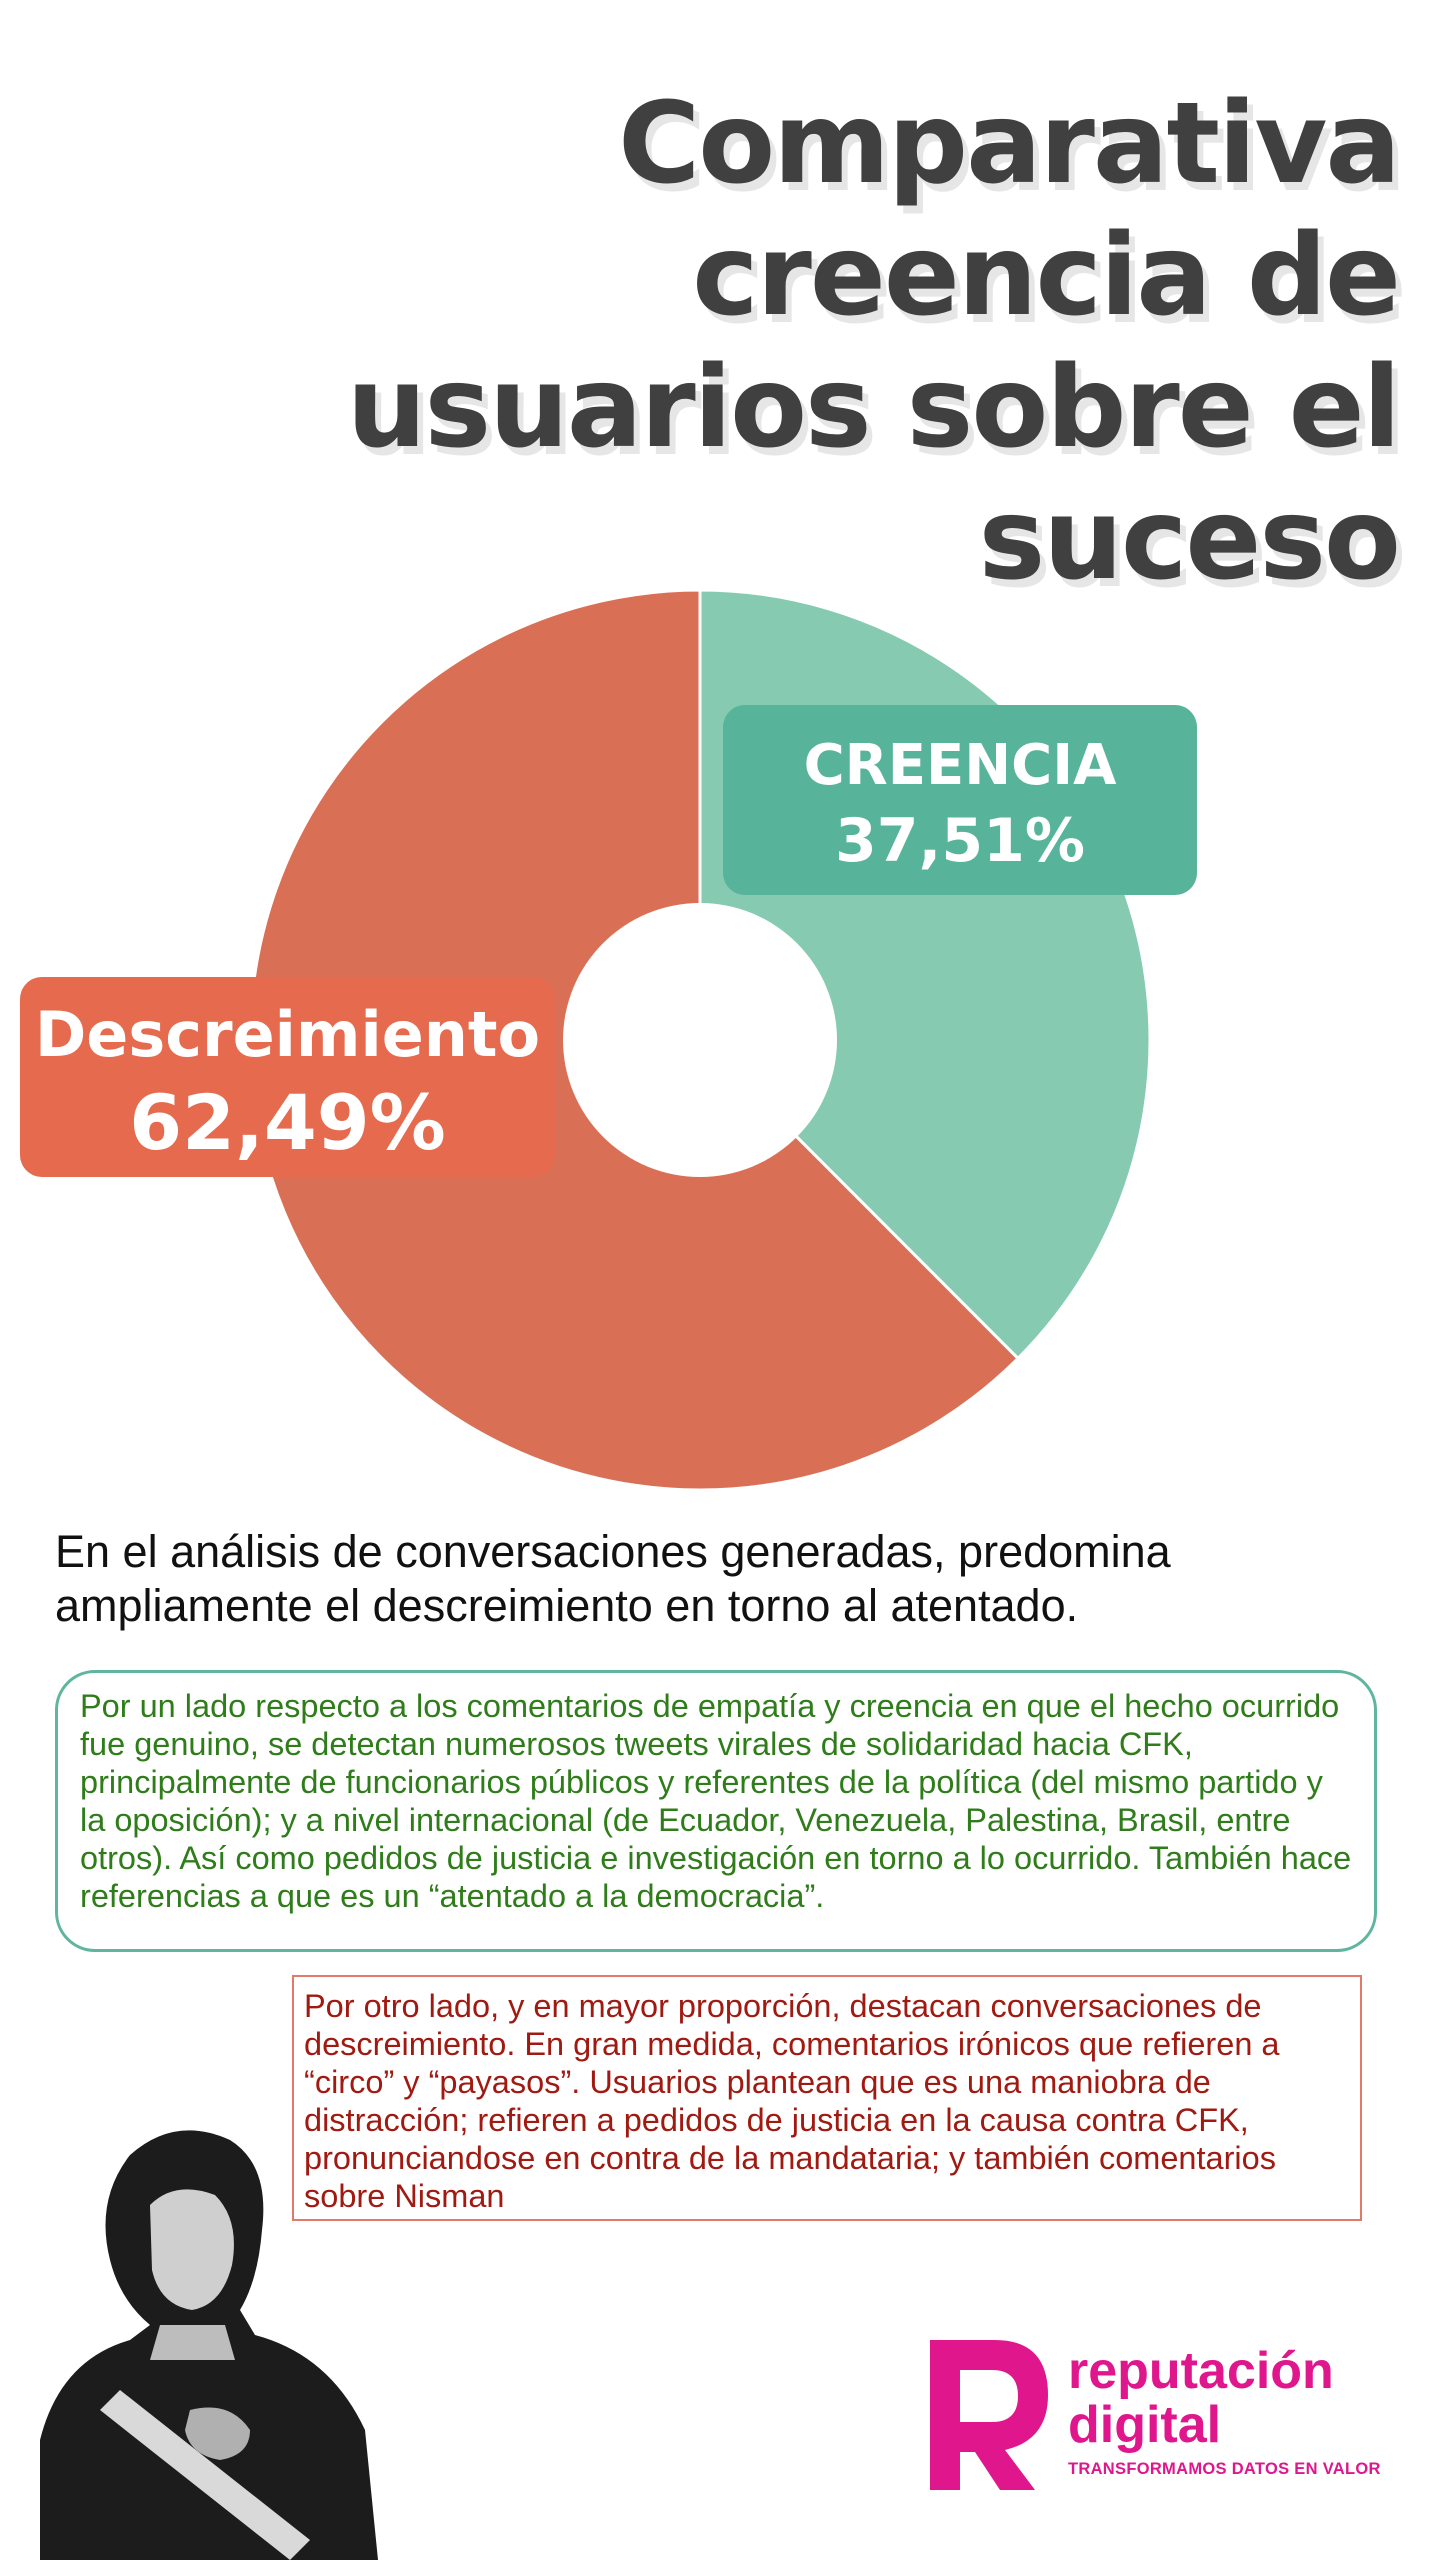 This screenshot has width=1439, height=2560. I want to click on label-descreimiento: Descreimiento 62,49%, so click(287, 1077).